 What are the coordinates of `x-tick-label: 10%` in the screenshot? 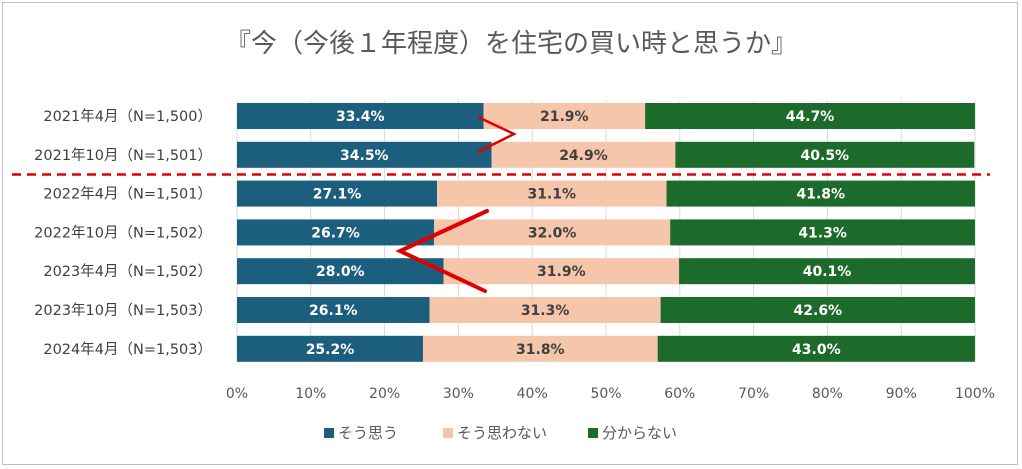 It's located at (310, 394).